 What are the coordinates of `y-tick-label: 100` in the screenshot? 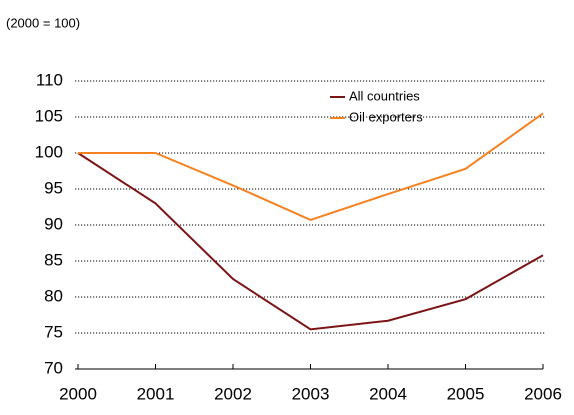 It's located at (49, 151).